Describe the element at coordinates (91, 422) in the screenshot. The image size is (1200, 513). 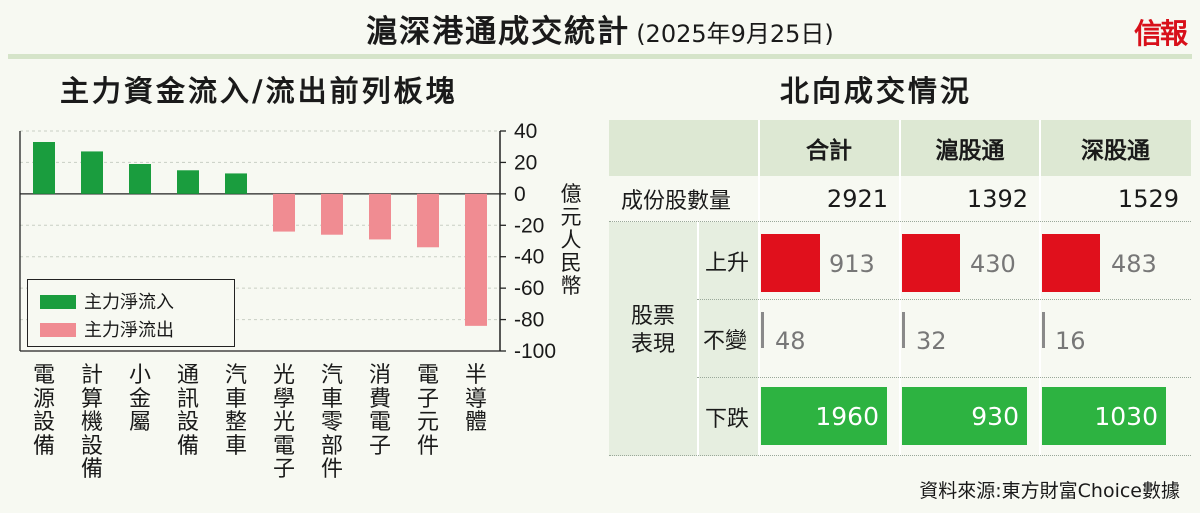
I see `category-label: 計算機設備` at that location.